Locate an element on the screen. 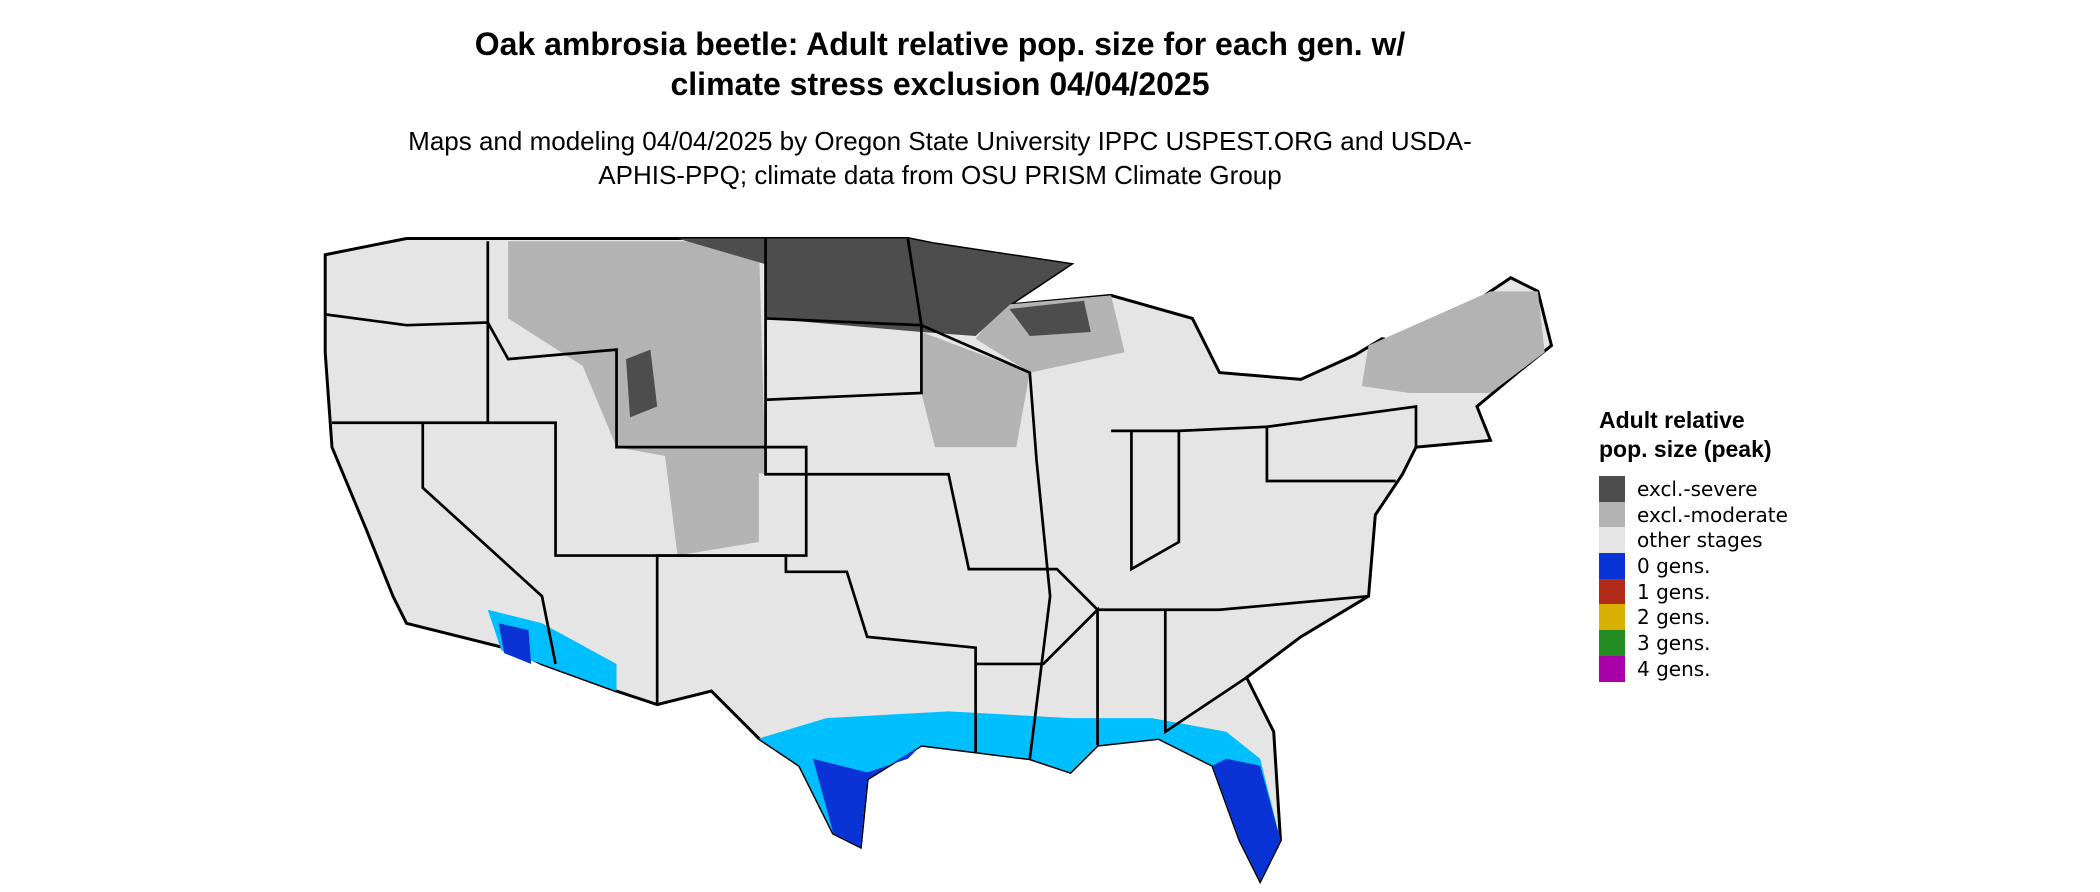  warm-region is located at coordinates (1019, 796).